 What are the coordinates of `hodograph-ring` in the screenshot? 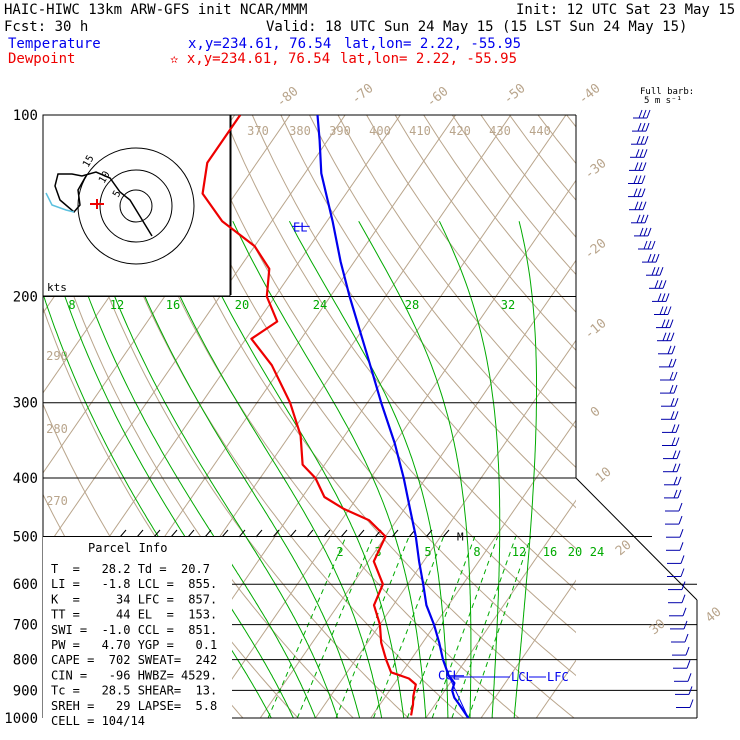 It's located at (136, 206).